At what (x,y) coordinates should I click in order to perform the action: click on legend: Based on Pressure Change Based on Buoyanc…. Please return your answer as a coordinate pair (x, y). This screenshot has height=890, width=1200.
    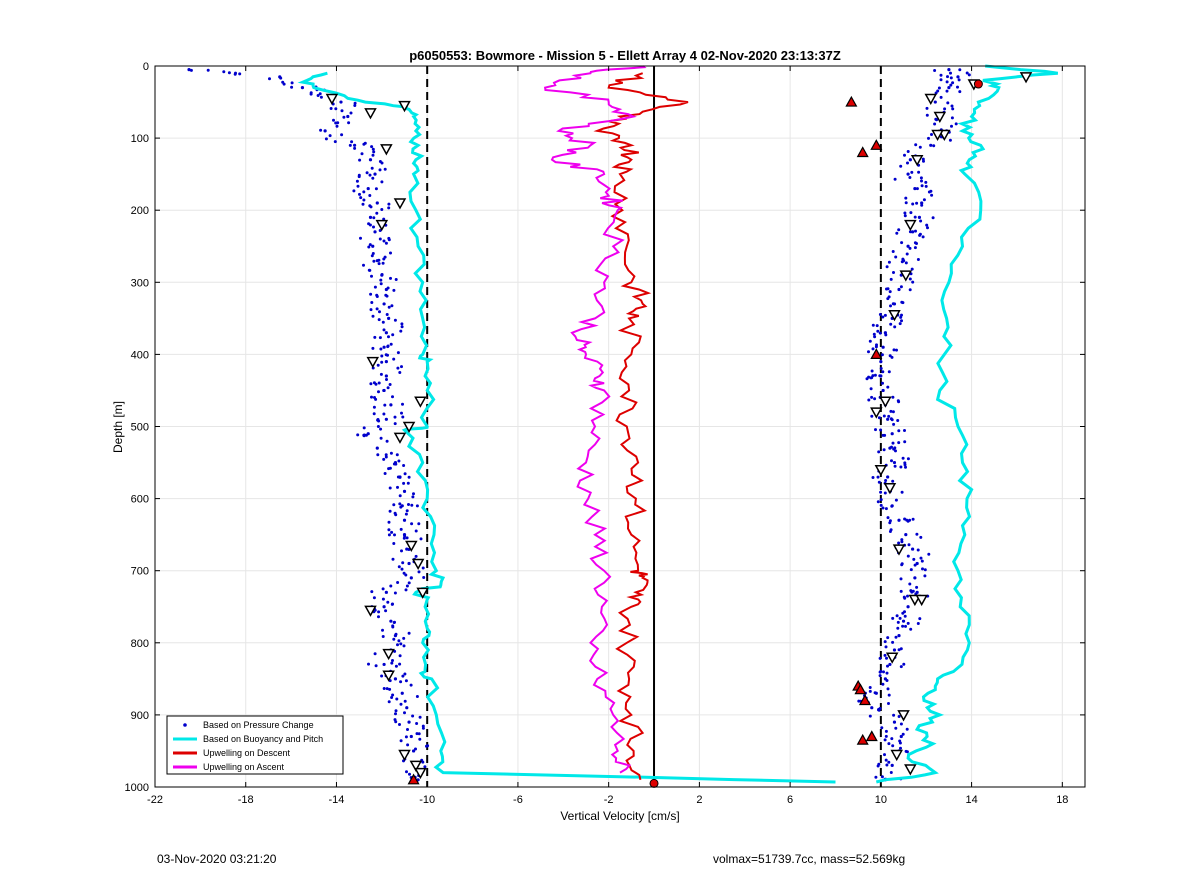
    Looking at the image, I should click on (255, 745).